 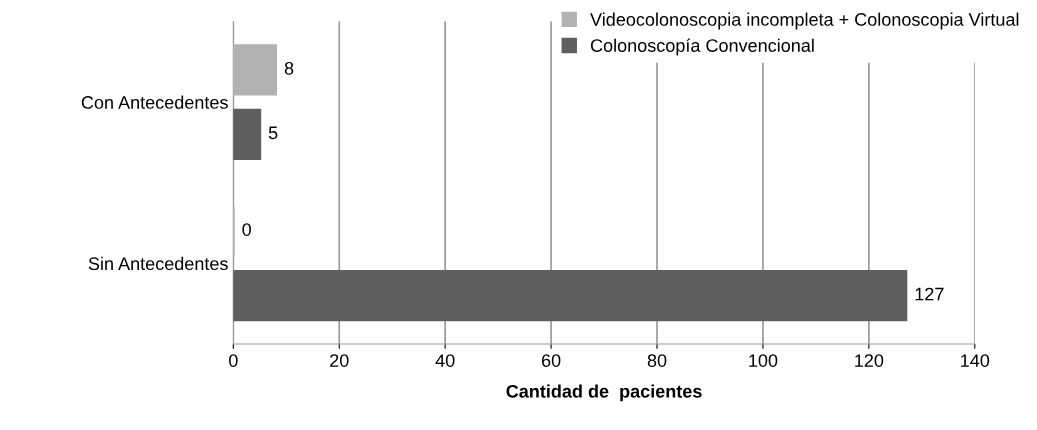 I want to click on legend-label: Colonoscopía Convencional, so click(x=702, y=47).